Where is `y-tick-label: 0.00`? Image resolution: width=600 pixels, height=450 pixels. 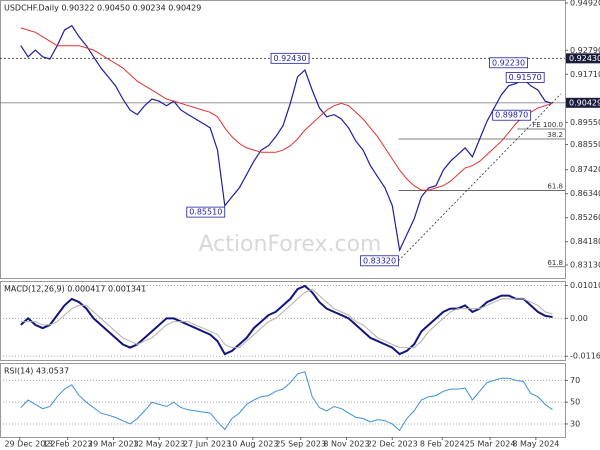 y-tick-label: 0.00 is located at coordinates (579, 318).